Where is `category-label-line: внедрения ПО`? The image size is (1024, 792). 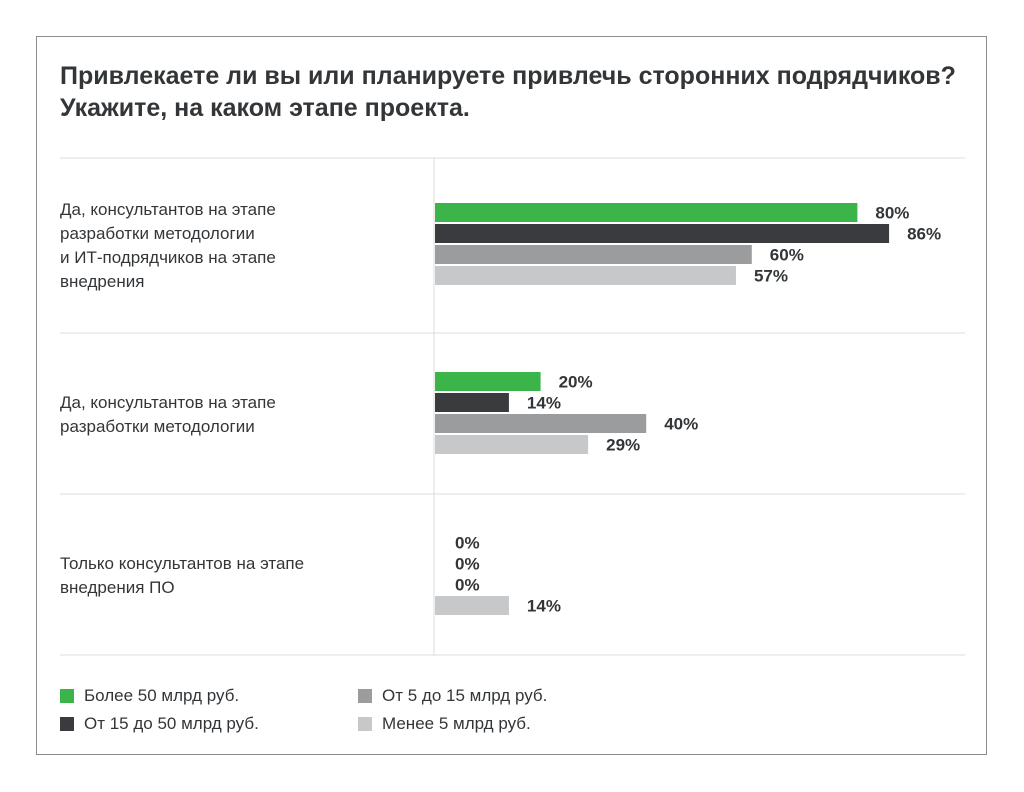
category-label-line: внедрения ПО is located at coordinates (117, 587).